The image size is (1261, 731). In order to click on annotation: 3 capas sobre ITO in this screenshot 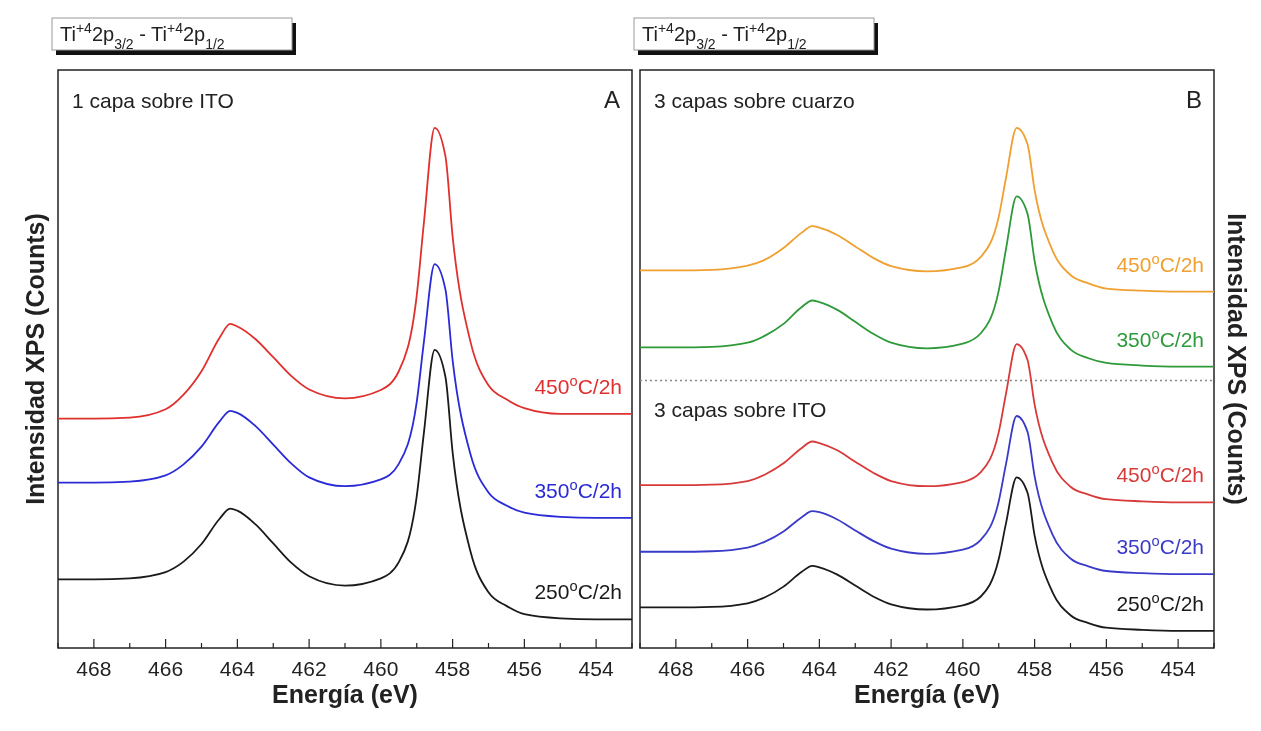, I will do `click(740, 409)`.